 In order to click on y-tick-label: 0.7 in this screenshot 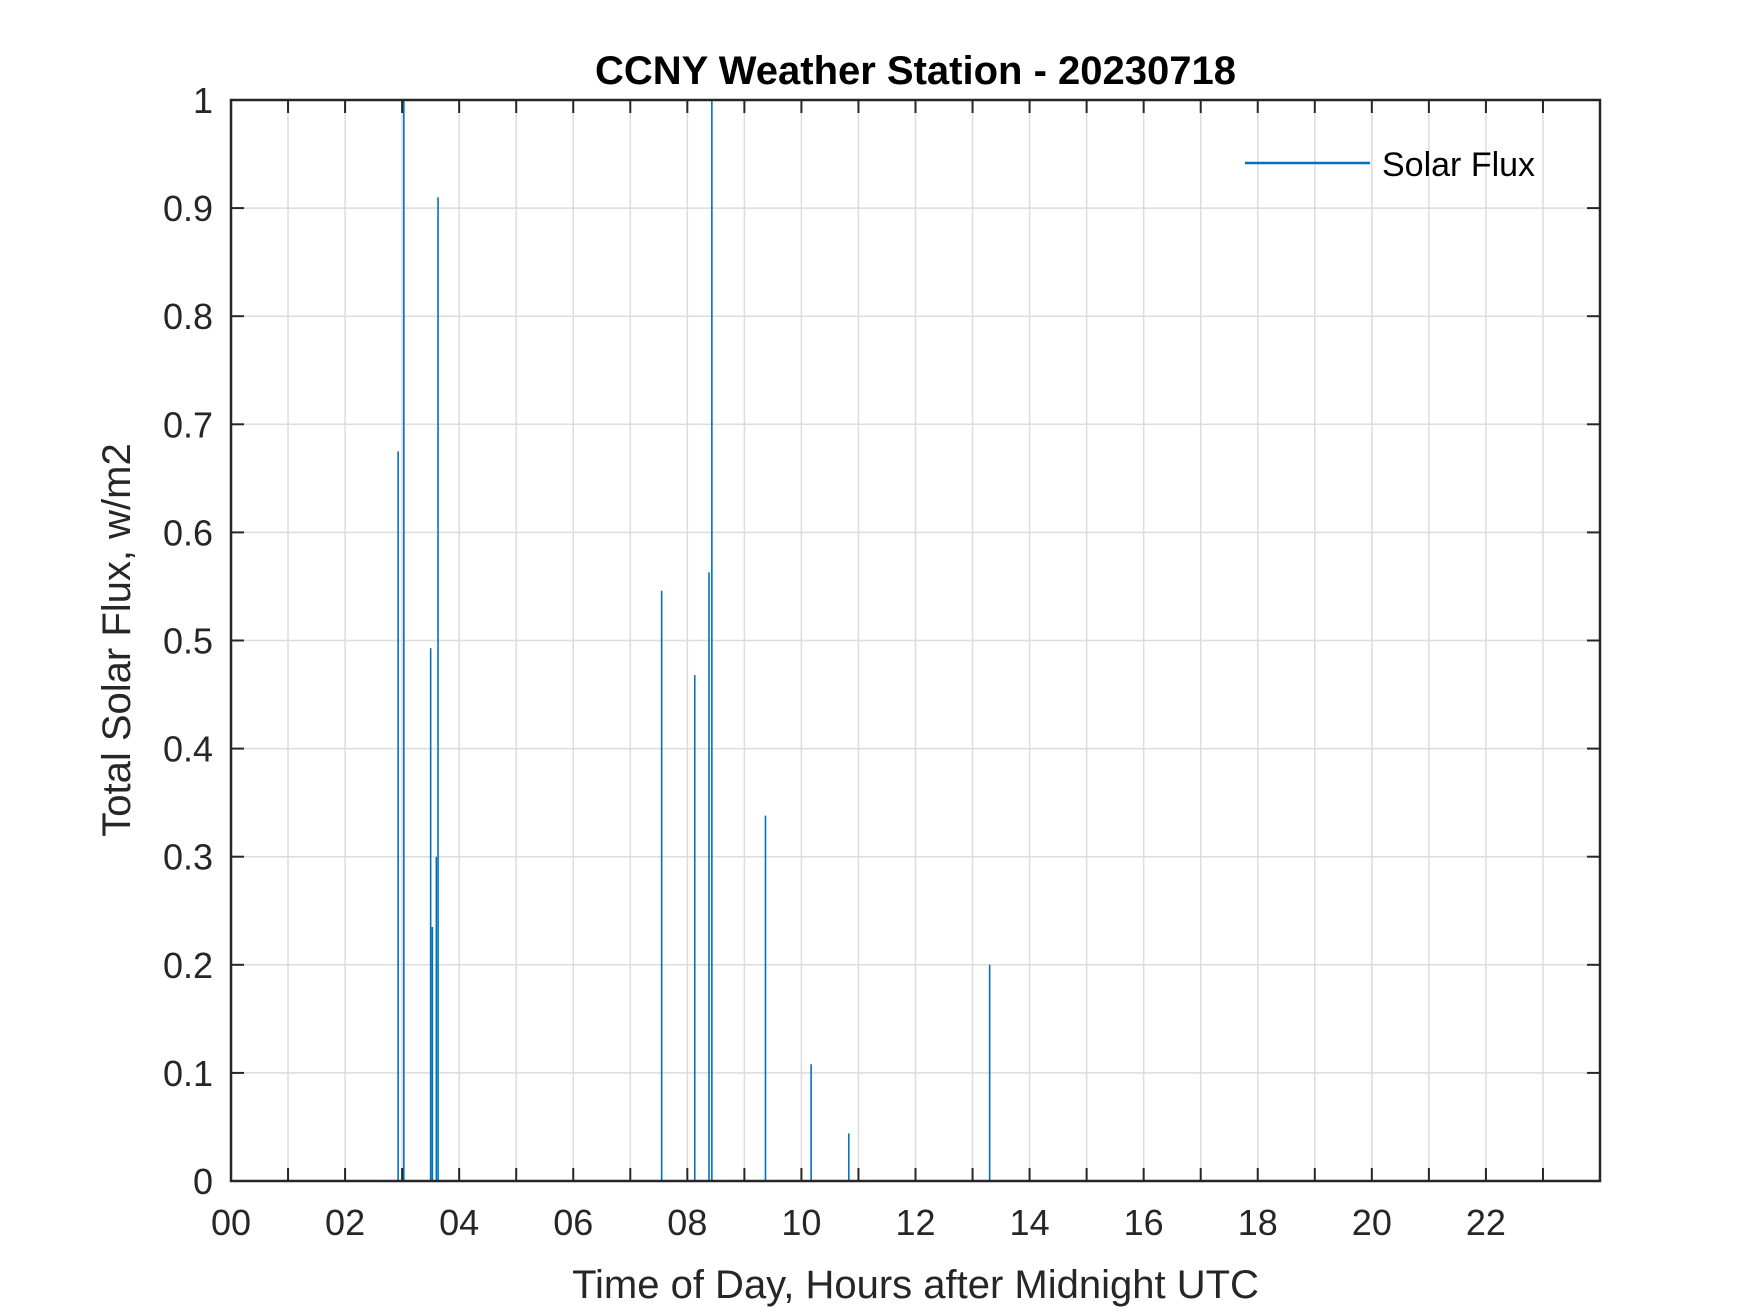, I will do `click(188, 424)`.